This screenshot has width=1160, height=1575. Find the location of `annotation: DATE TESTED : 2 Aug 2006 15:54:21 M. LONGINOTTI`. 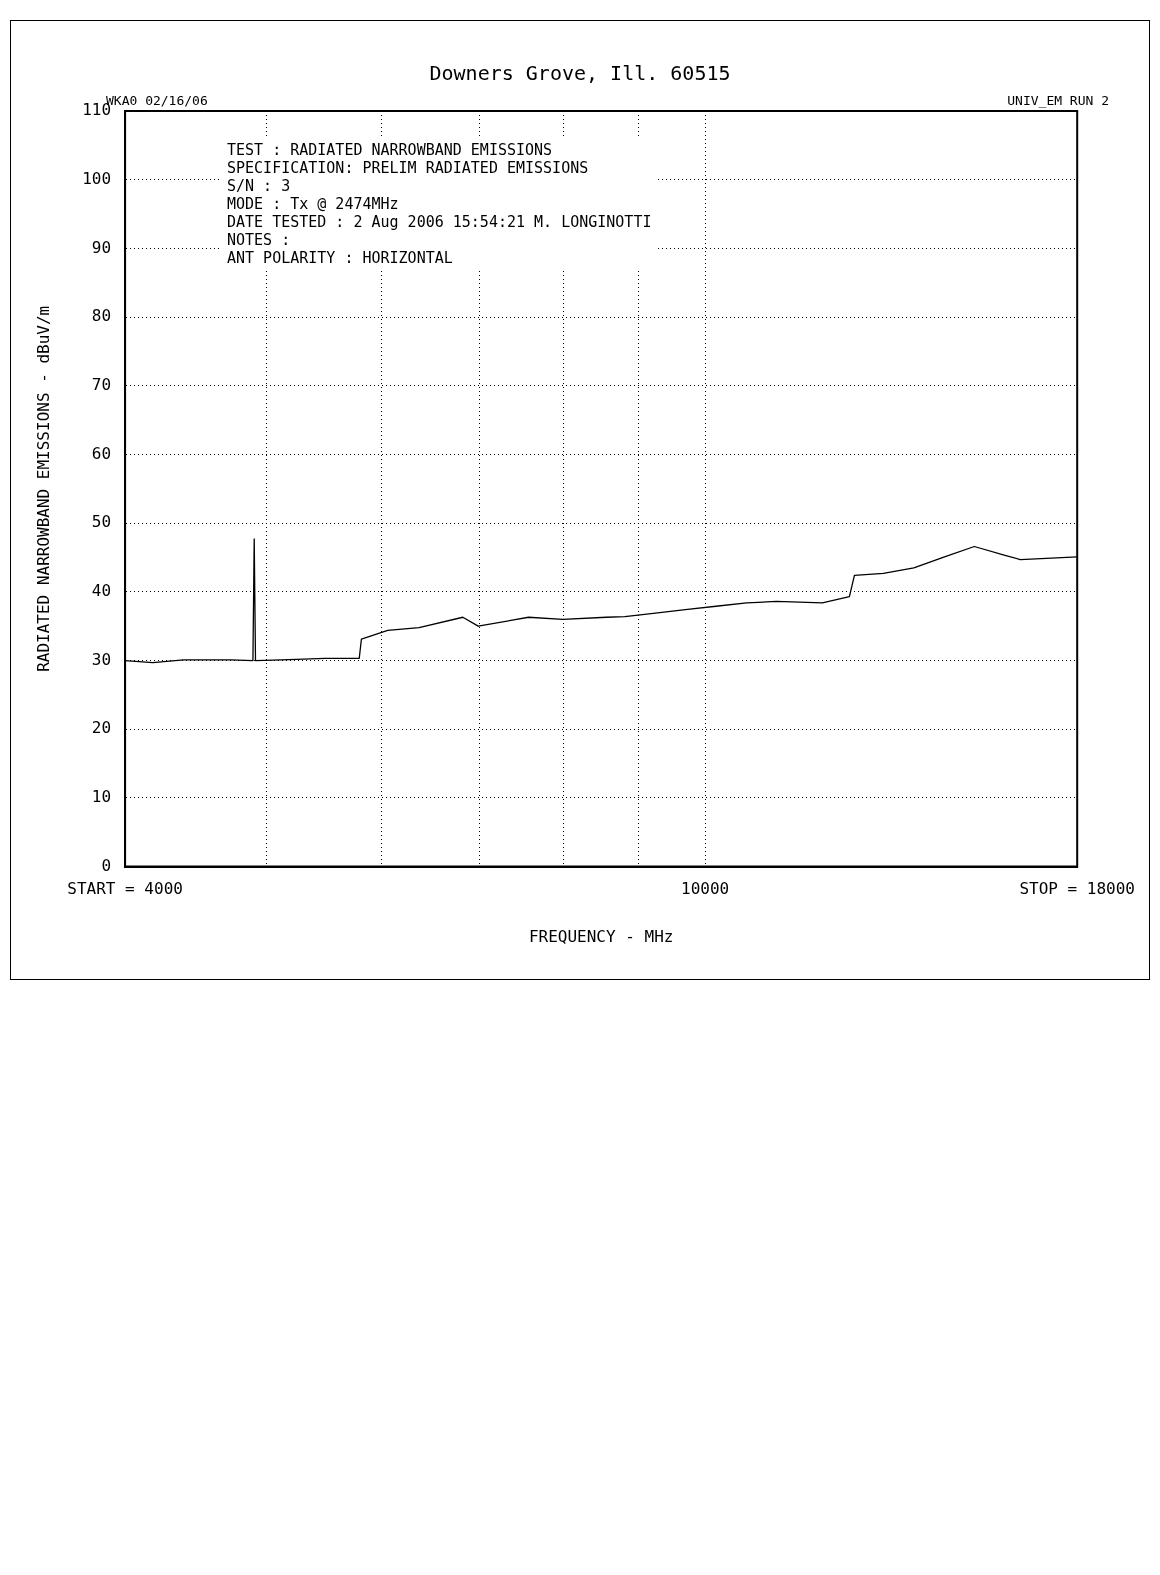

annotation: DATE TESTED : 2 Aug 2006 15:54:21 M. LONGINOTTI is located at coordinates (439, 222).